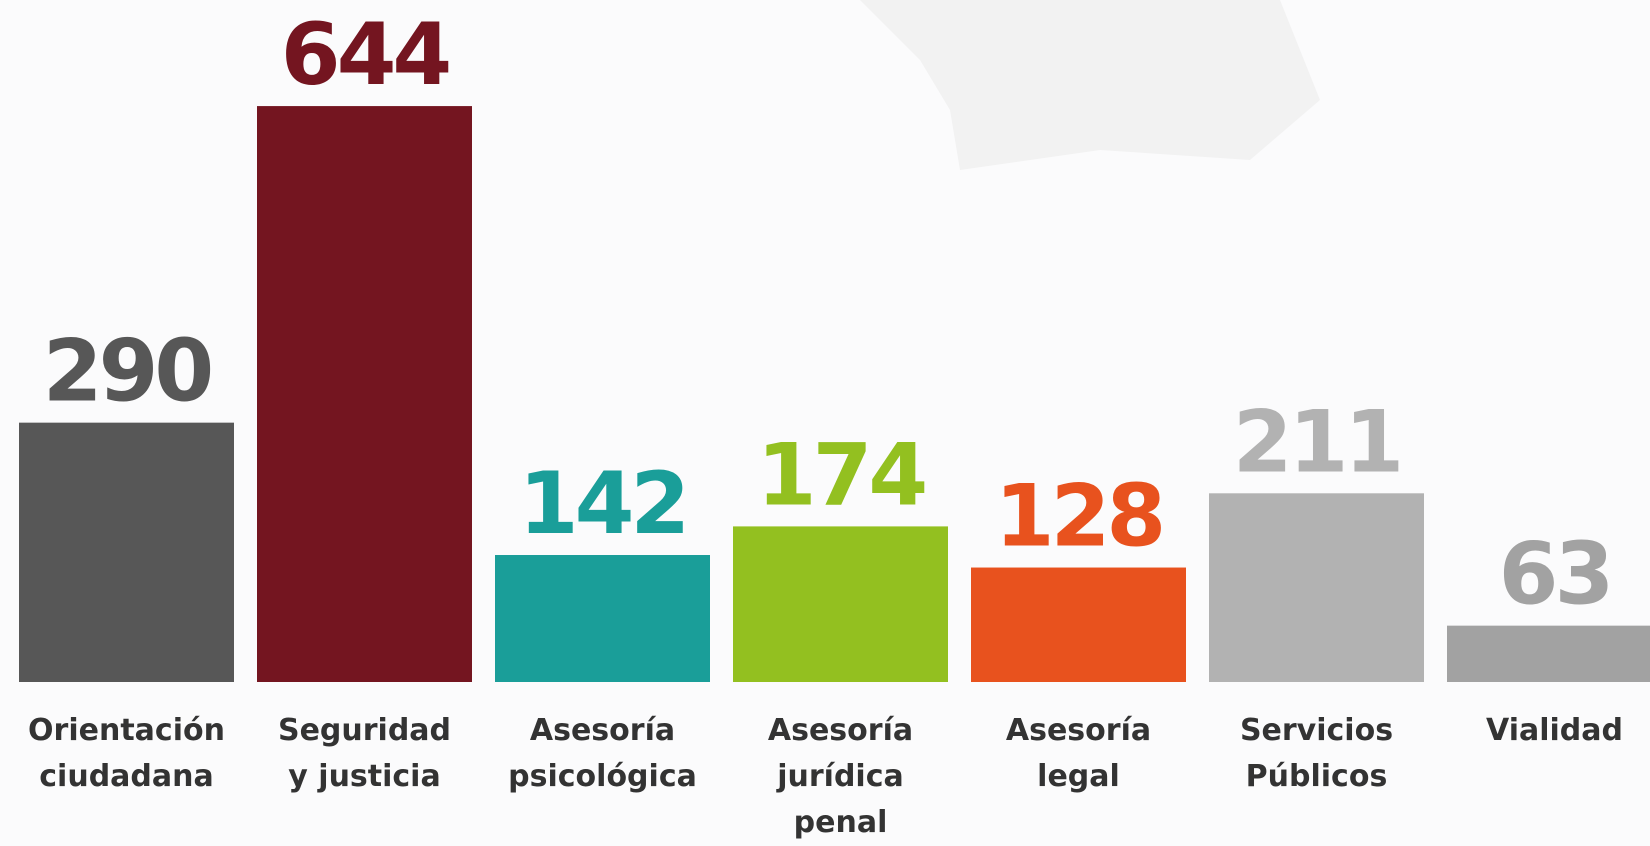 This screenshot has width=1650, height=846. What do you see at coordinates (841, 475) in the screenshot?
I see `value-label: 174` at bounding box center [841, 475].